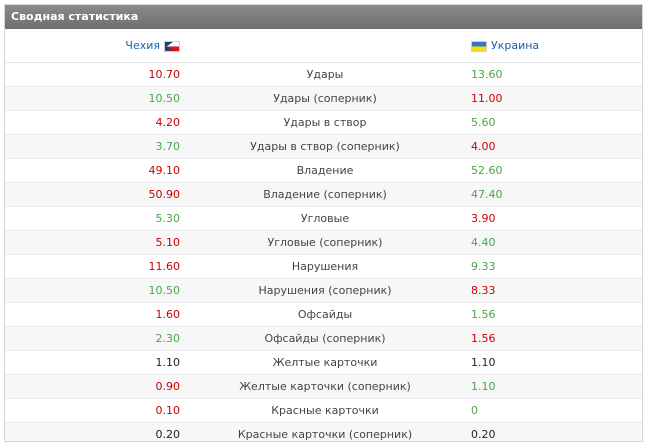 The image size is (650, 446). I want to click on stat-value-home: 4.20, so click(168, 122).